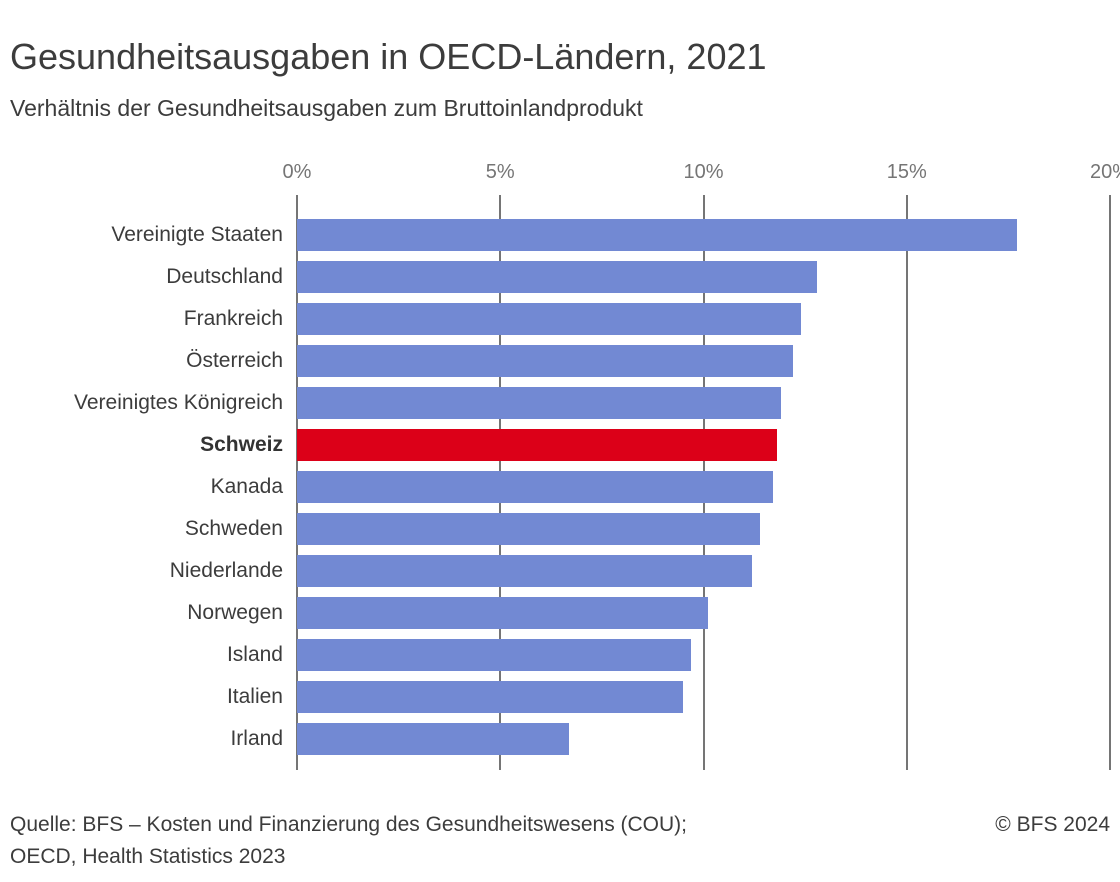  What do you see at coordinates (233, 318) in the screenshot?
I see `bar-label: Frankreich` at bounding box center [233, 318].